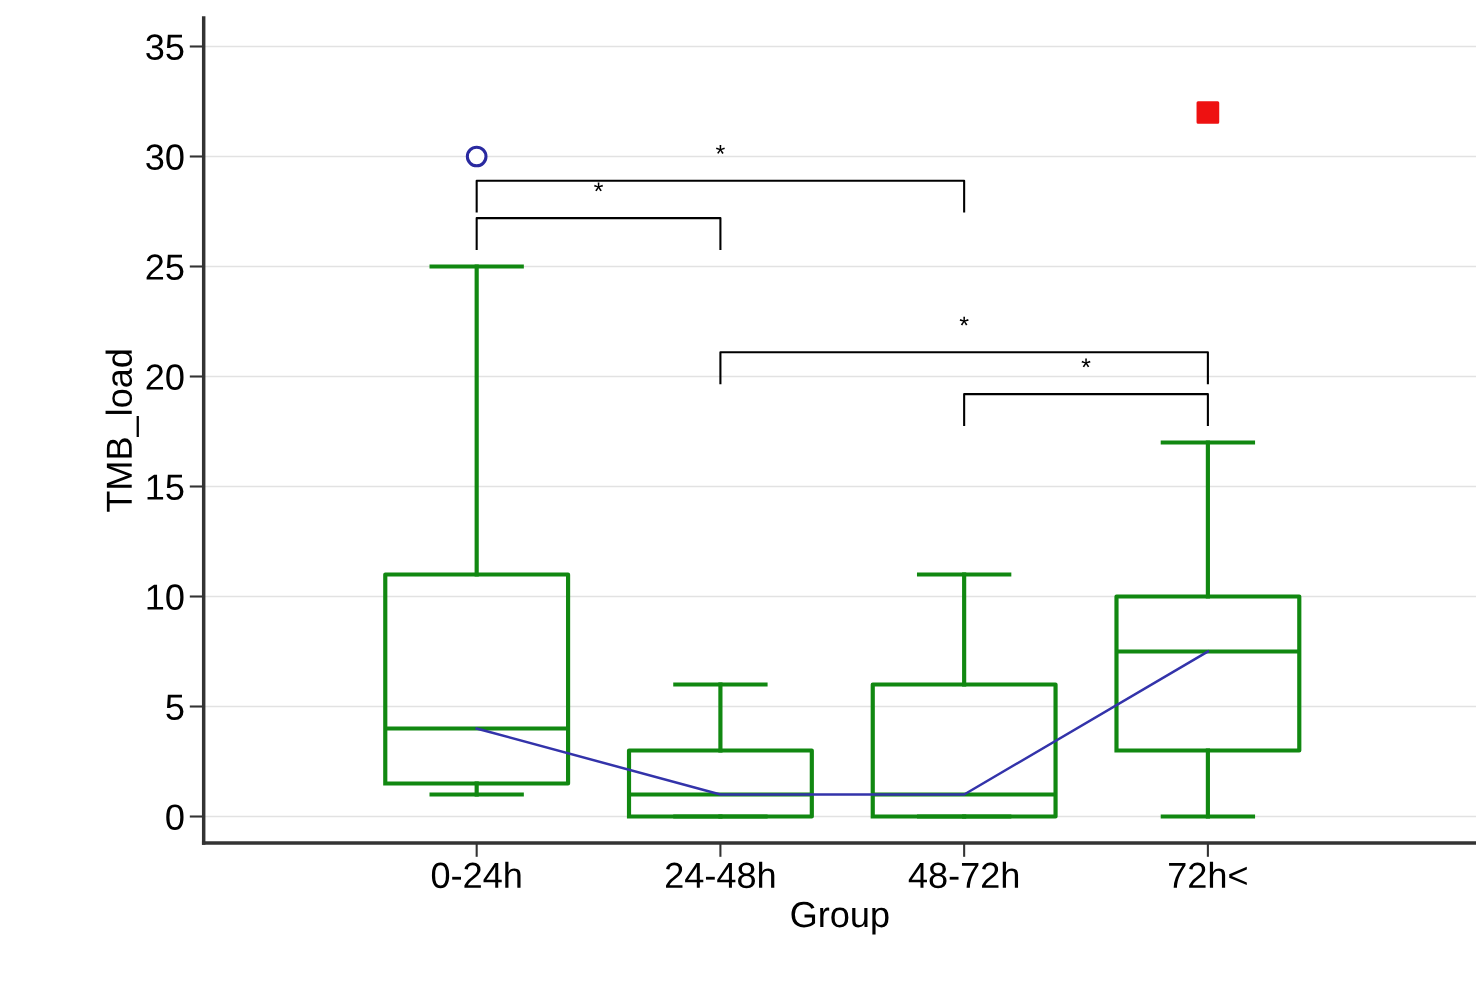  What do you see at coordinates (175, 817) in the screenshot?
I see `y-tick-label: 0` at bounding box center [175, 817].